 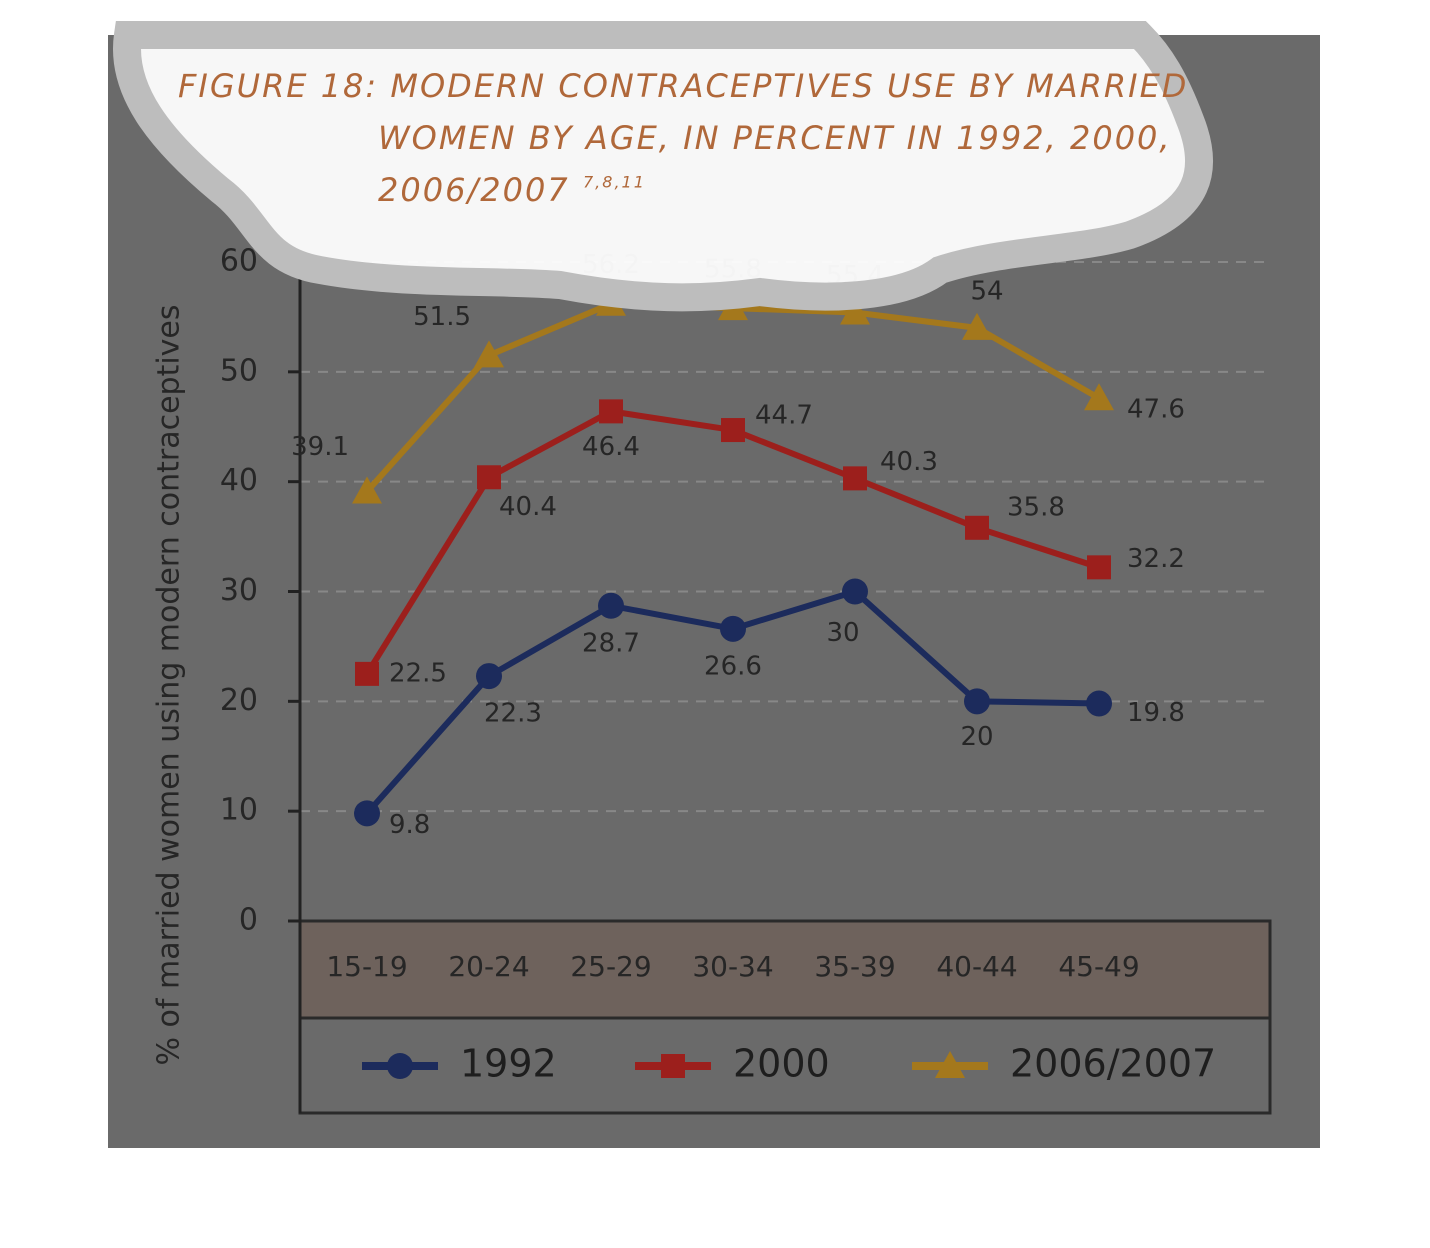 I want to click on value-label: 39.1, so click(x=320, y=447).